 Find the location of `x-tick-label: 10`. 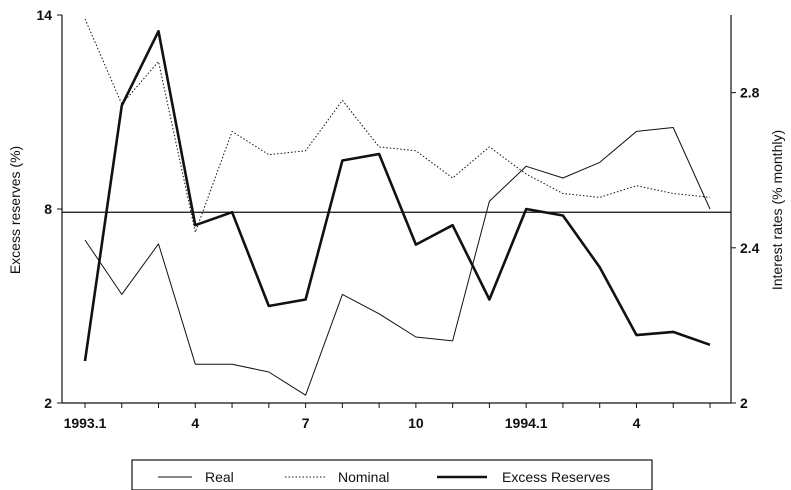

x-tick-label: 10 is located at coordinates (416, 423).